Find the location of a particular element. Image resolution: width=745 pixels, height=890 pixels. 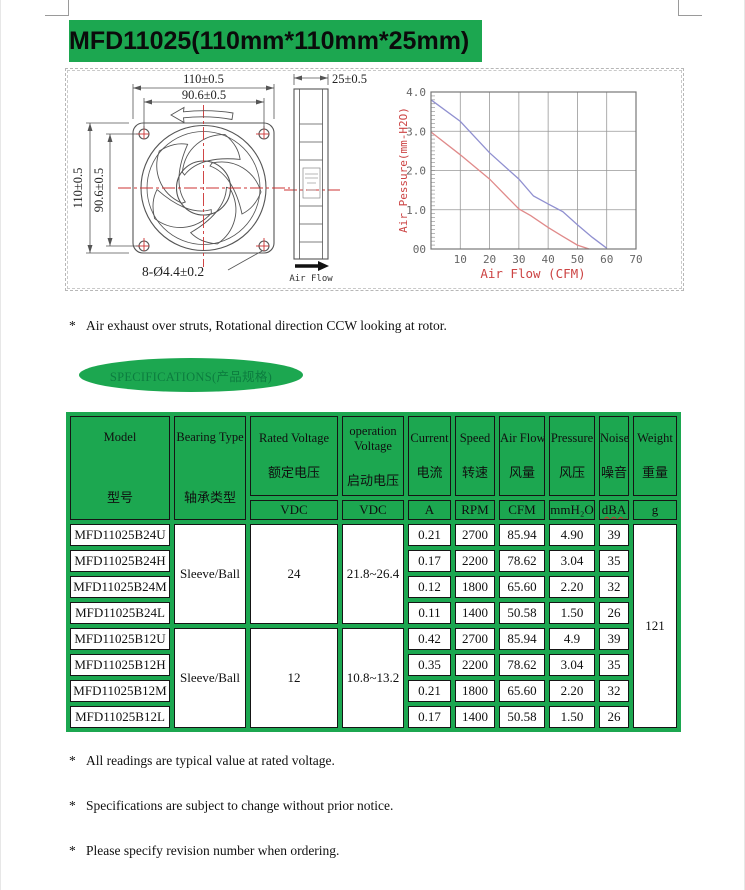

svg-text: 50 is located at coordinates (577, 259).